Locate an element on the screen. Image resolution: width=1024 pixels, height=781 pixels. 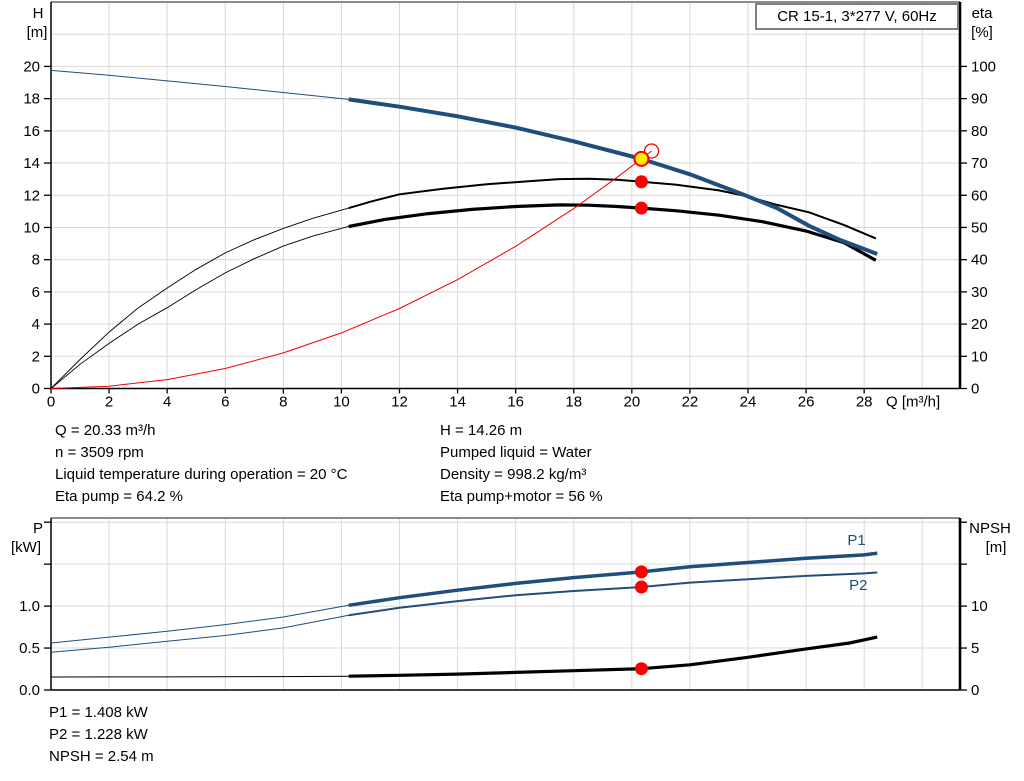
tick-label: 60 is located at coordinates (979, 195).